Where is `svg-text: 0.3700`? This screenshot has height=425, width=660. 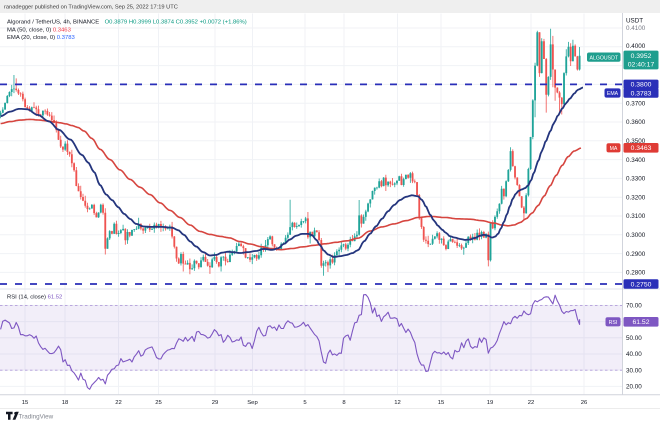 svg-text: 0.3700 is located at coordinates (636, 103).